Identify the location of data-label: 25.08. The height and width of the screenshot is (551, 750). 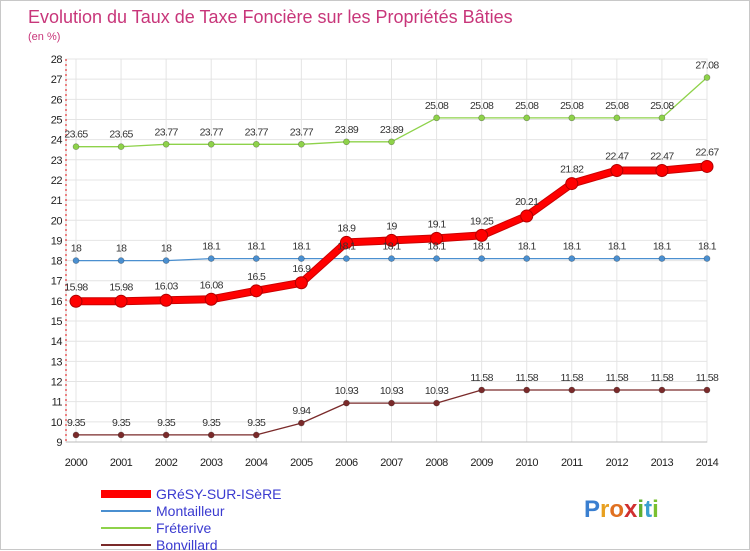
(437, 106).